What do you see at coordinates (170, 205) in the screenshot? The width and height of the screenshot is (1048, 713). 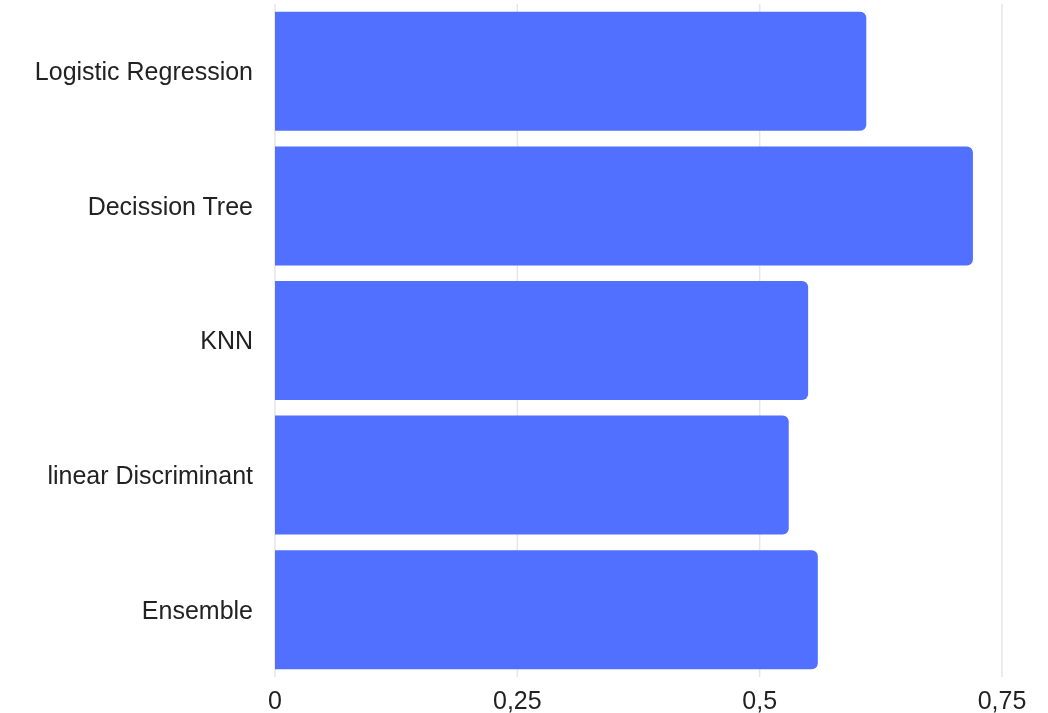 I see `y-tick-label: Decission Tree` at bounding box center [170, 205].